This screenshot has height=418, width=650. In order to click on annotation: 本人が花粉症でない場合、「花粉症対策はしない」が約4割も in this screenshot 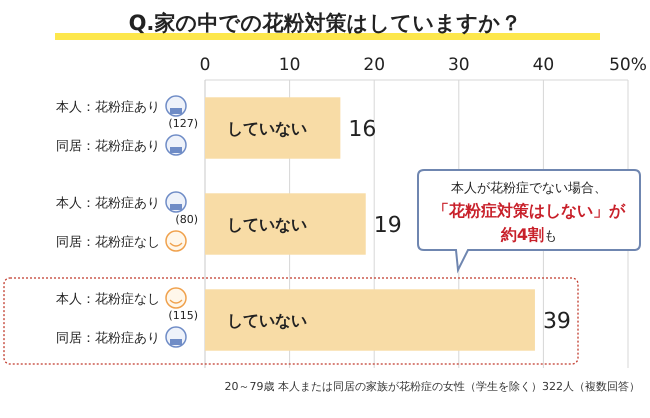, I will do `click(529, 212)`.